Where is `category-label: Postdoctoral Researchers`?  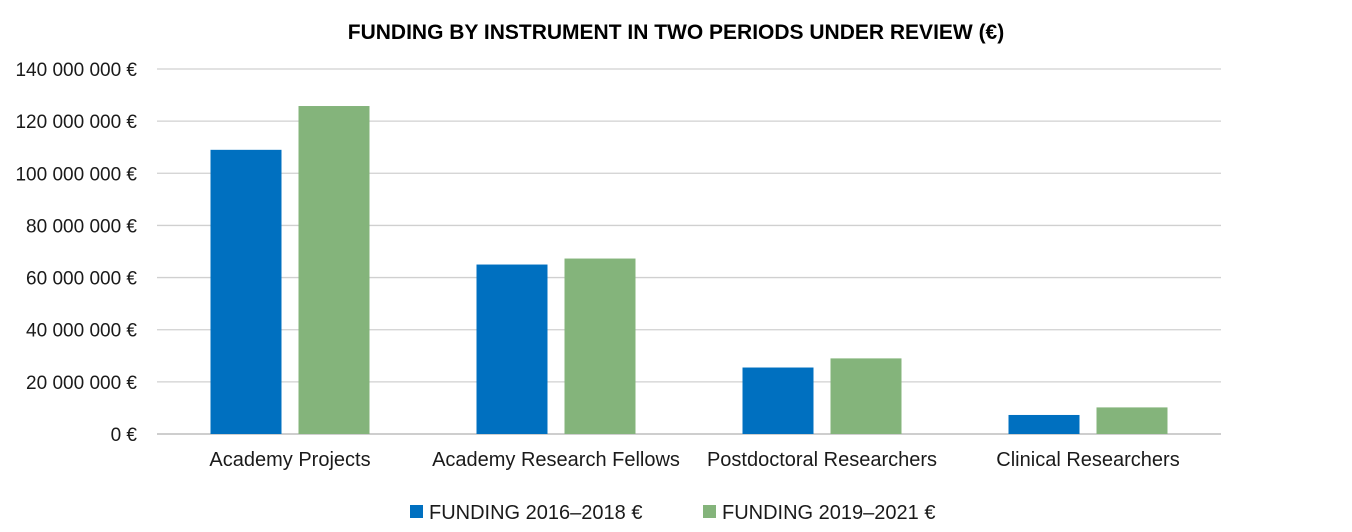 category-label: Postdoctoral Researchers is located at coordinates (822, 460).